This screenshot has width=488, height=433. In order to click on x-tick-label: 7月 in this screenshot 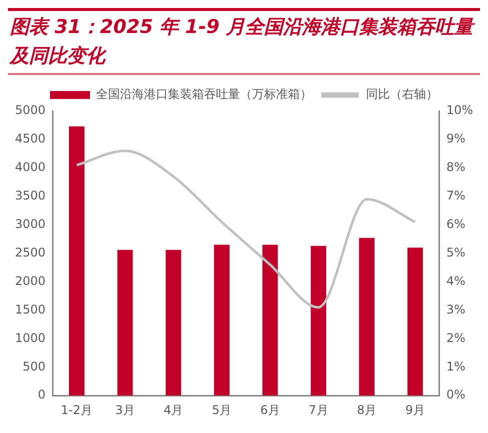, I will do `click(318, 409)`.